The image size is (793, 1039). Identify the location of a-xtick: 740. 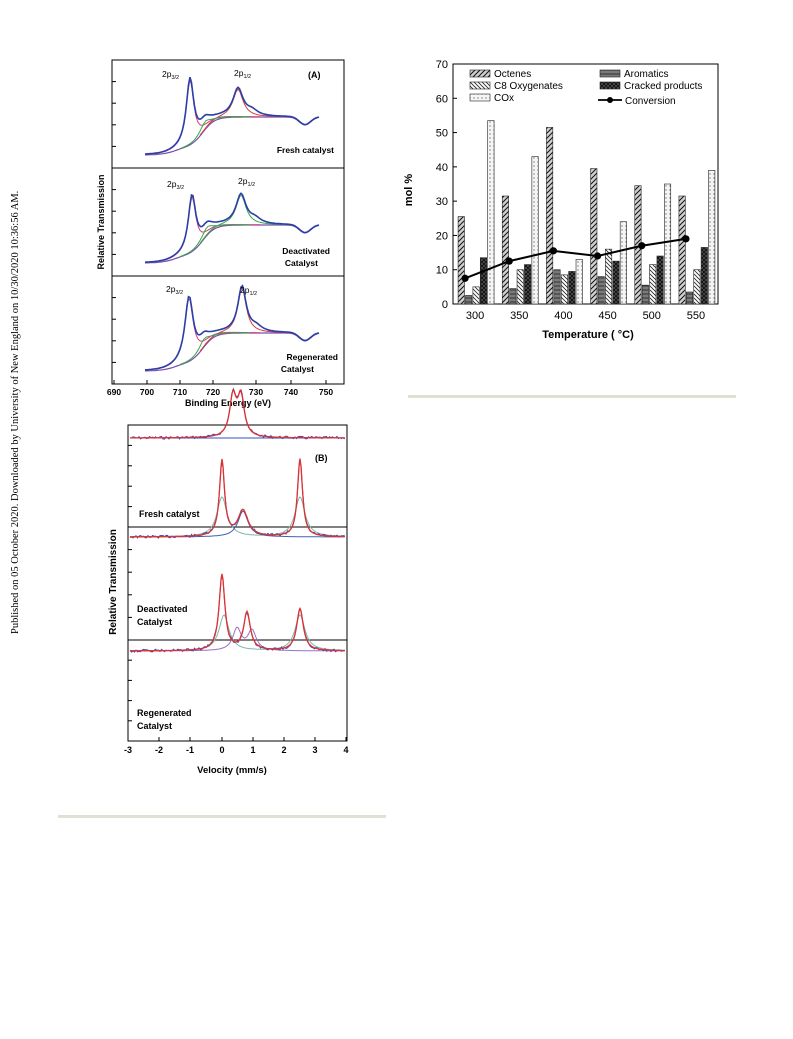
(291, 392).